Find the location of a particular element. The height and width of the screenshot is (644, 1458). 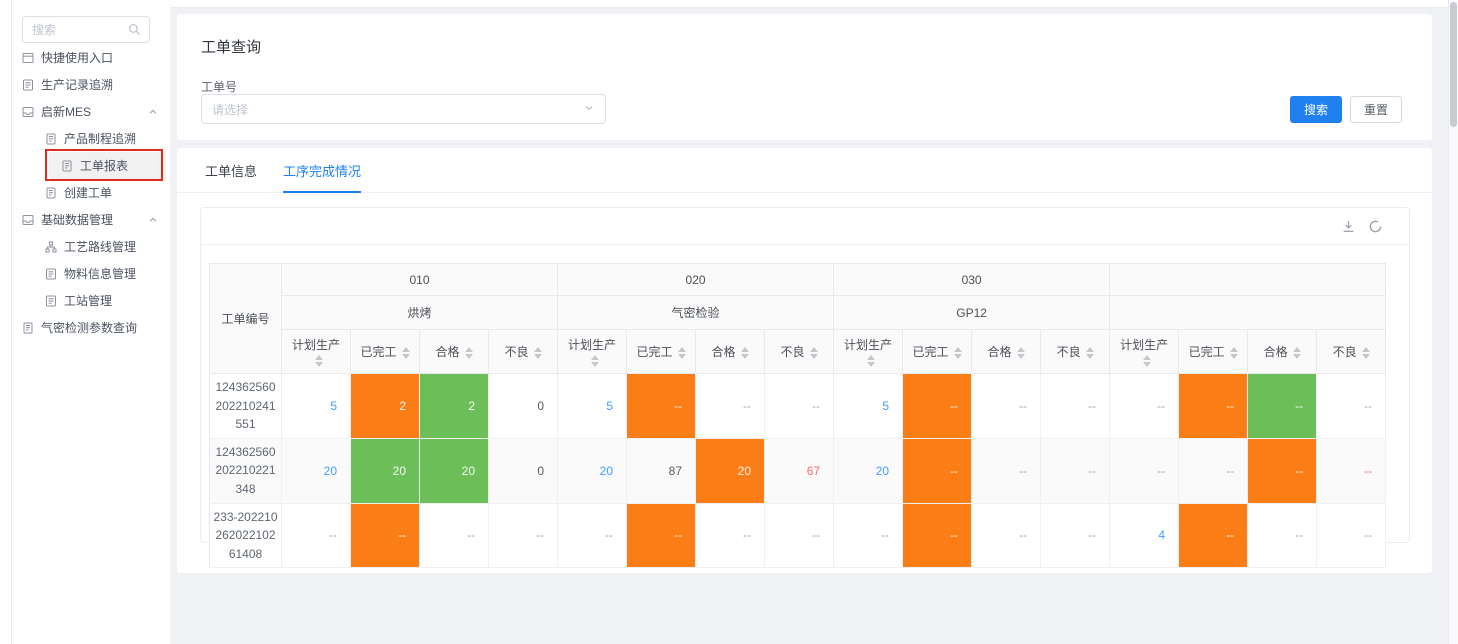

list-icon is located at coordinates (51, 274).